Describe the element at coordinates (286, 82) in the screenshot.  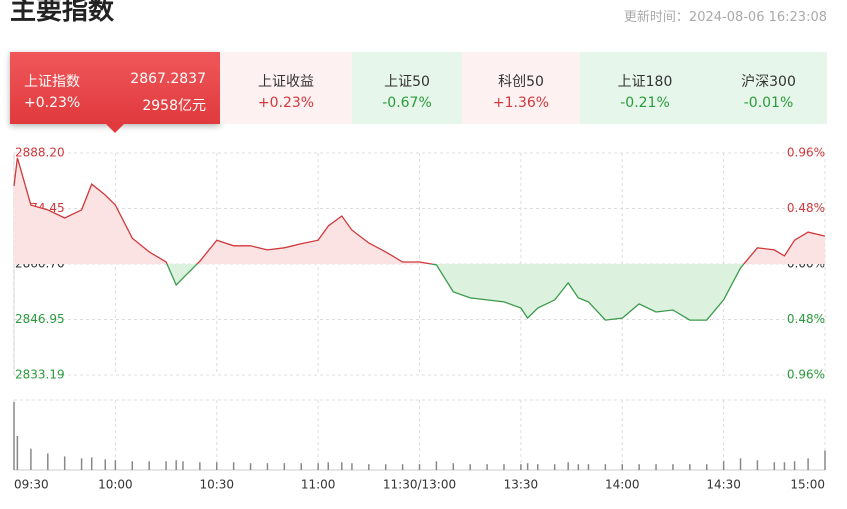
I see `tab-name: 上证收益` at that location.